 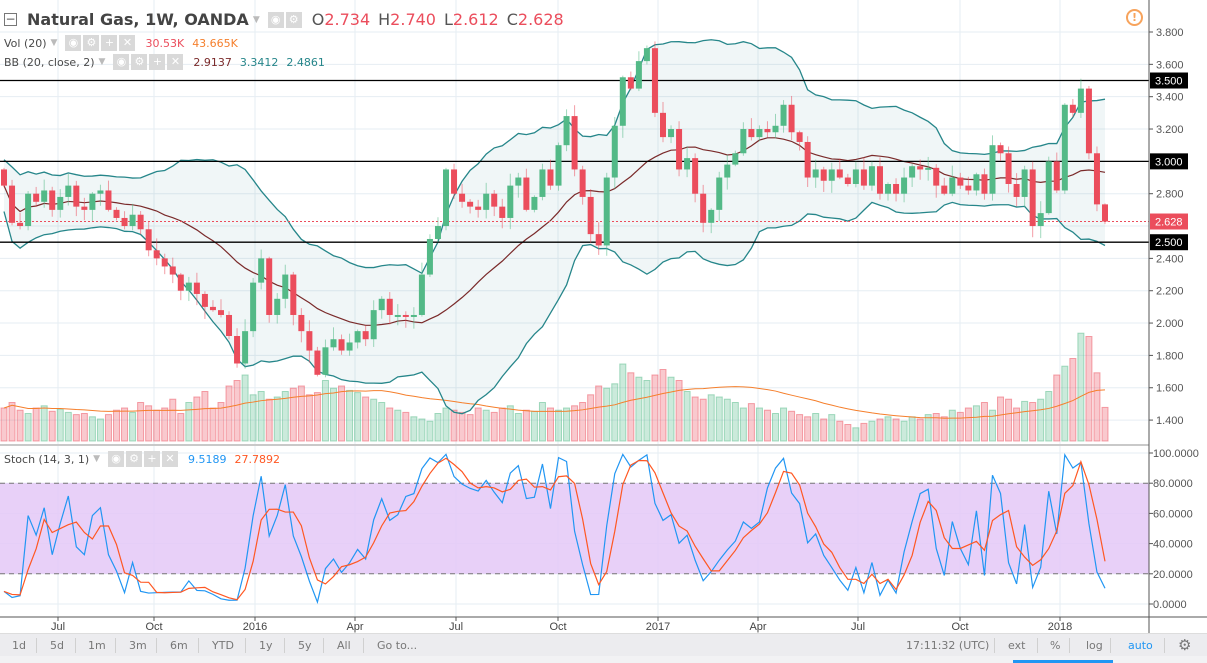 I want to click on percent-toggle: %, so click(x=1055, y=645).